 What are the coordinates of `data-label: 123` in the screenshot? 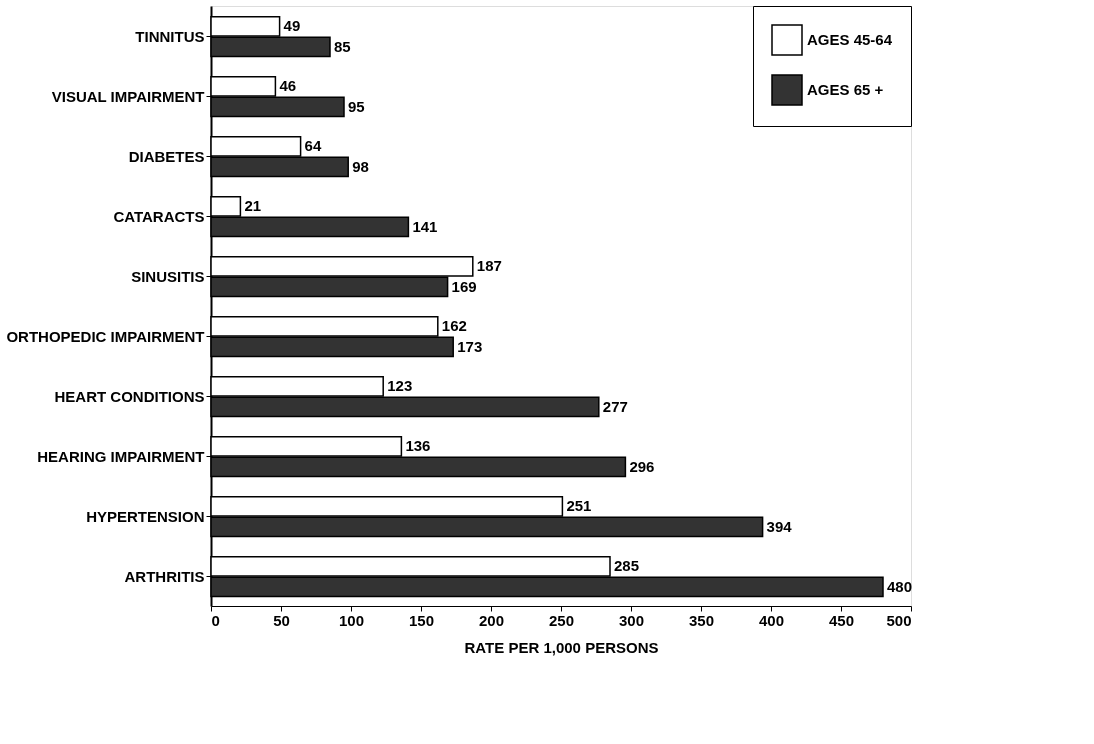 It's located at (400, 386).